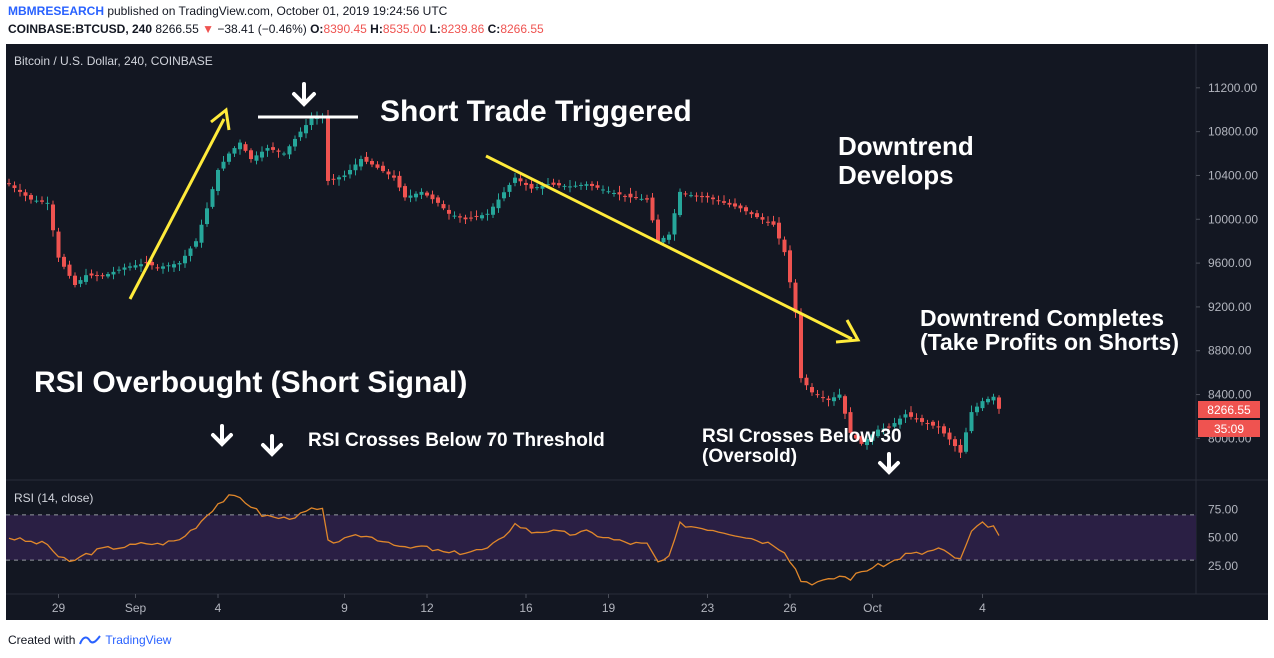 This screenshot has width=1274, height=658. What do you see at coordinates (90, 640) in the screenshot?
I see `tradingview-logo-icon` at bounding box center [90, 640].